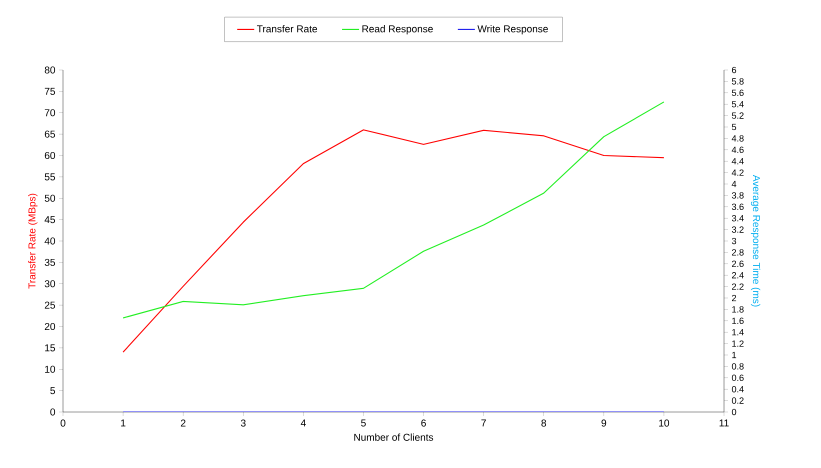  Describe the element at coordinates (738, 400) in the screenshot. I see `y2-tick-label: 0.2` at that location.